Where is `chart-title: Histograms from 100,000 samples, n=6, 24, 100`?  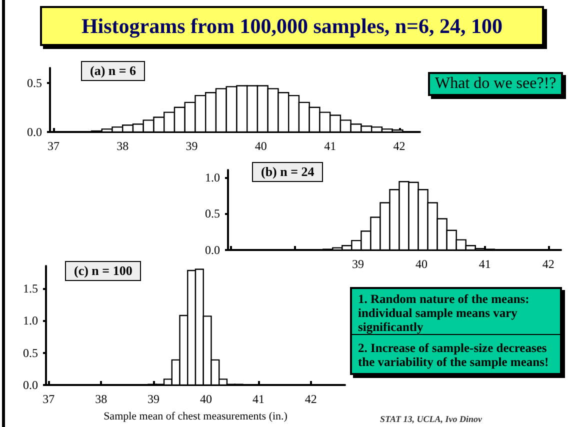
chart-title: Histograms from 100,000 samples, n=6, 24, 100 is located at coordinates (292, 26).